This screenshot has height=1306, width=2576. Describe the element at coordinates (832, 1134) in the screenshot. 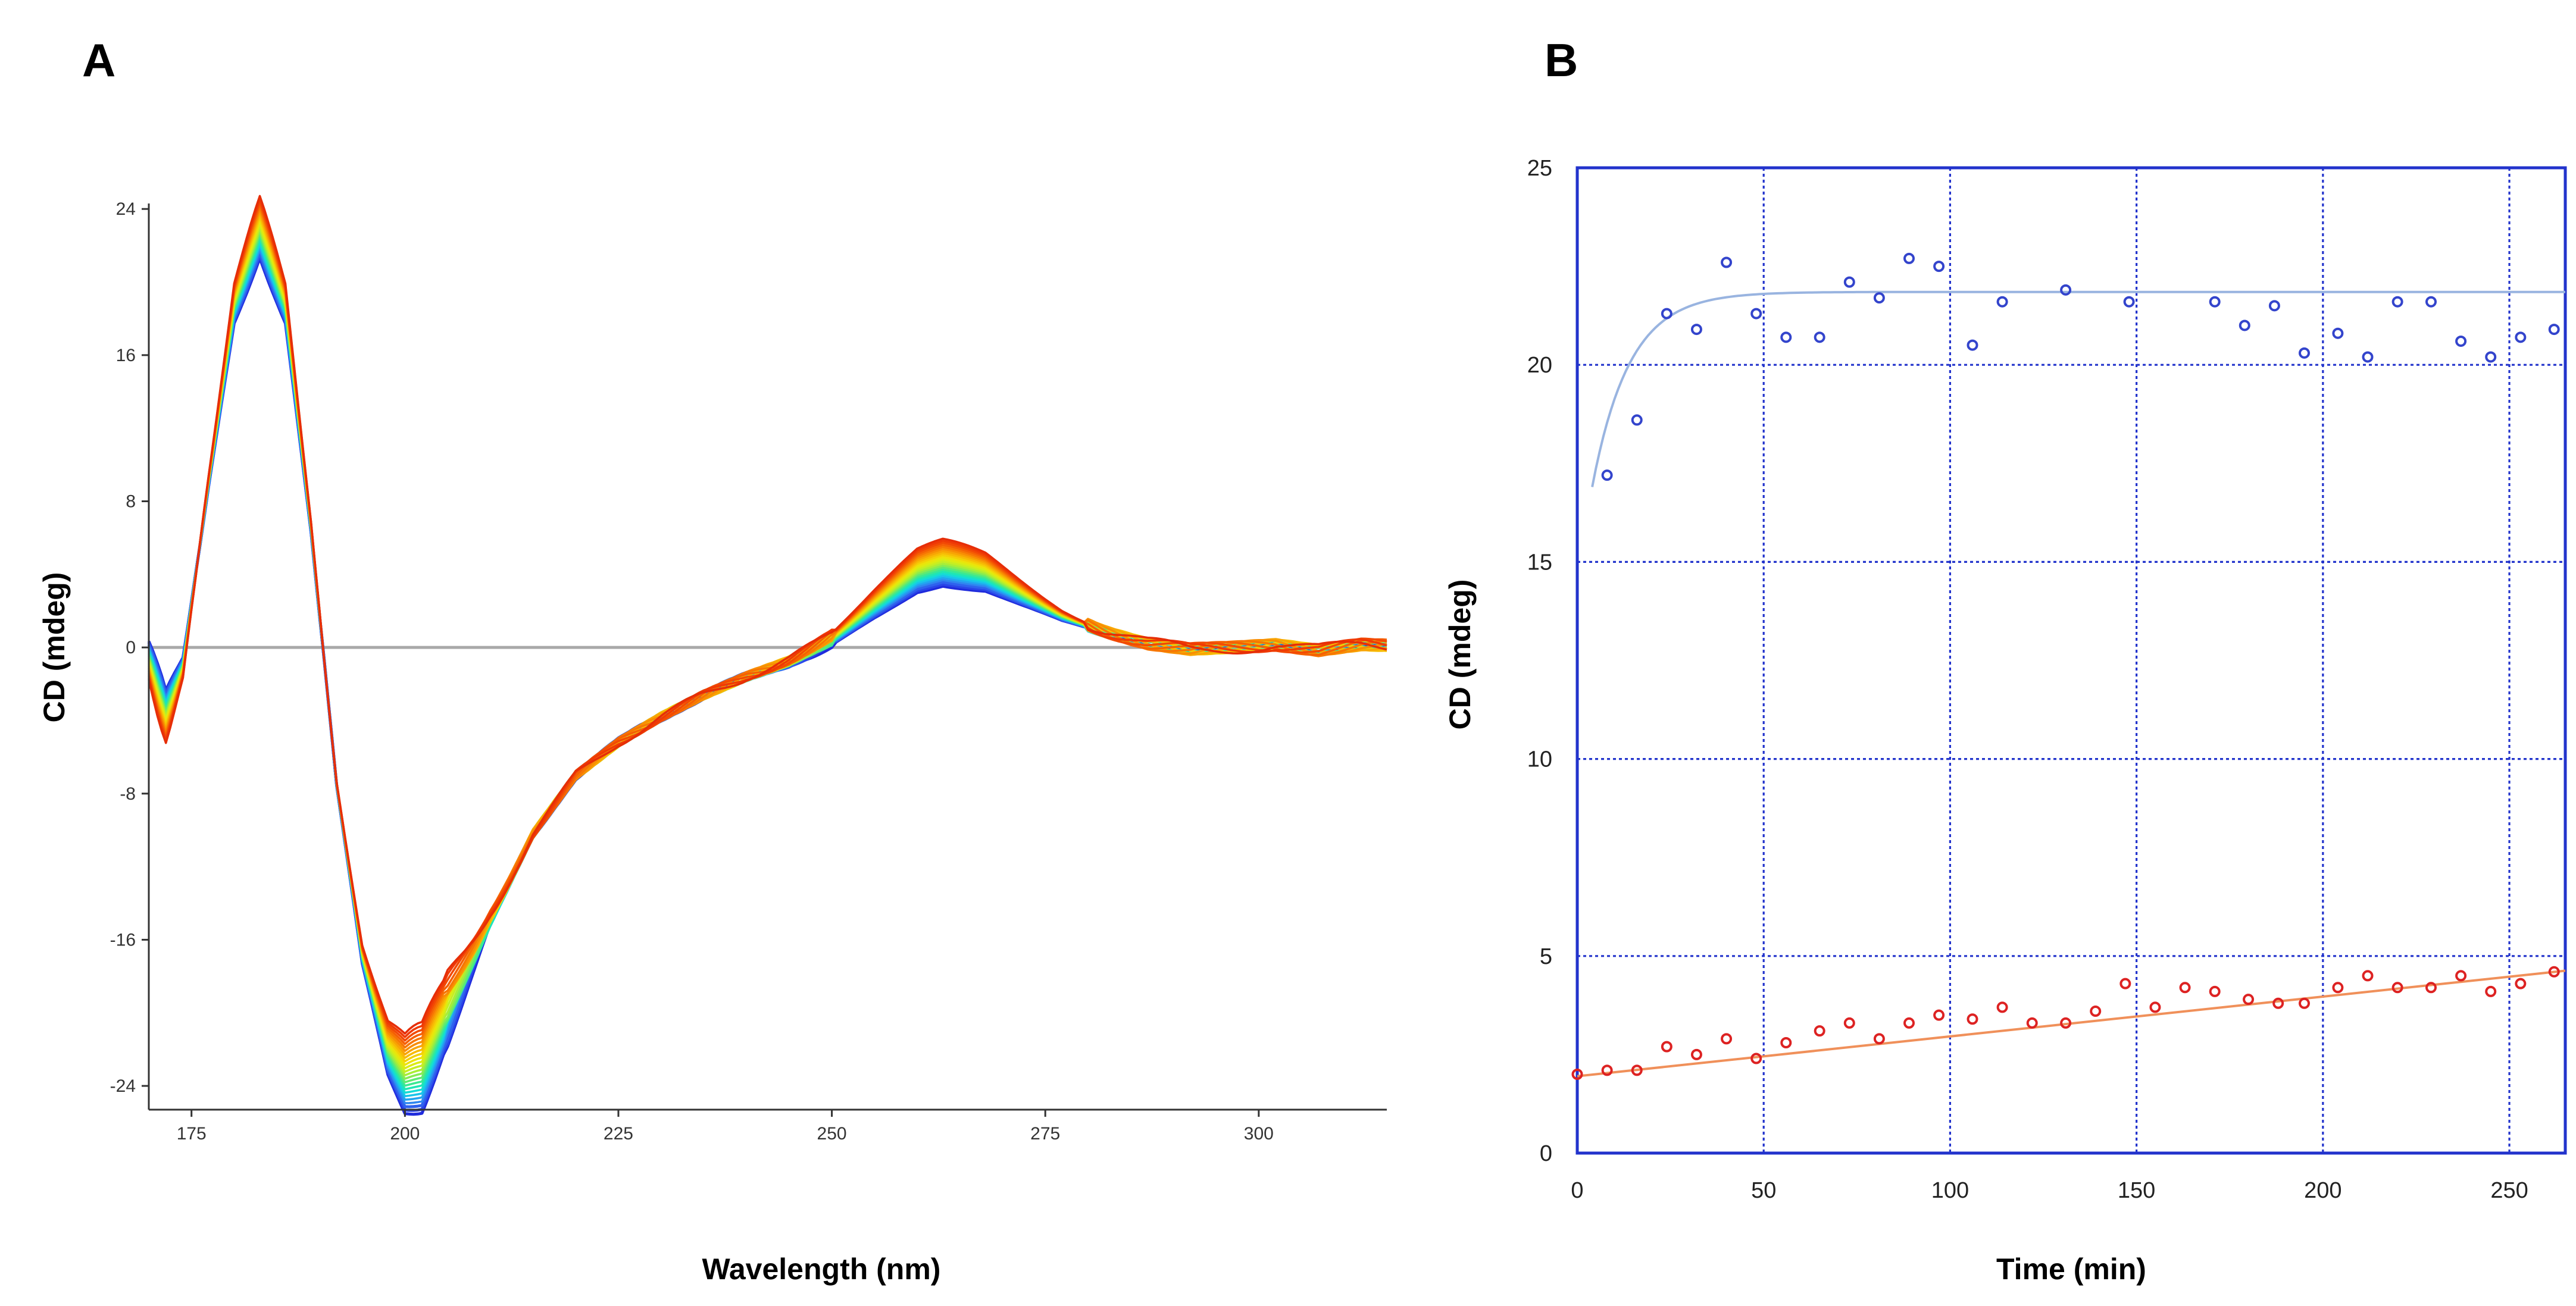

I see `x-tick-label-250: 250` at that location.